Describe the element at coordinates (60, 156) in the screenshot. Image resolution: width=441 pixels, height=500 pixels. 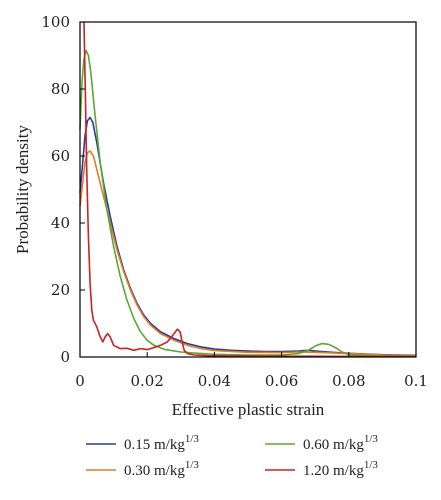
I see `y-tick-label: 60` at that location.